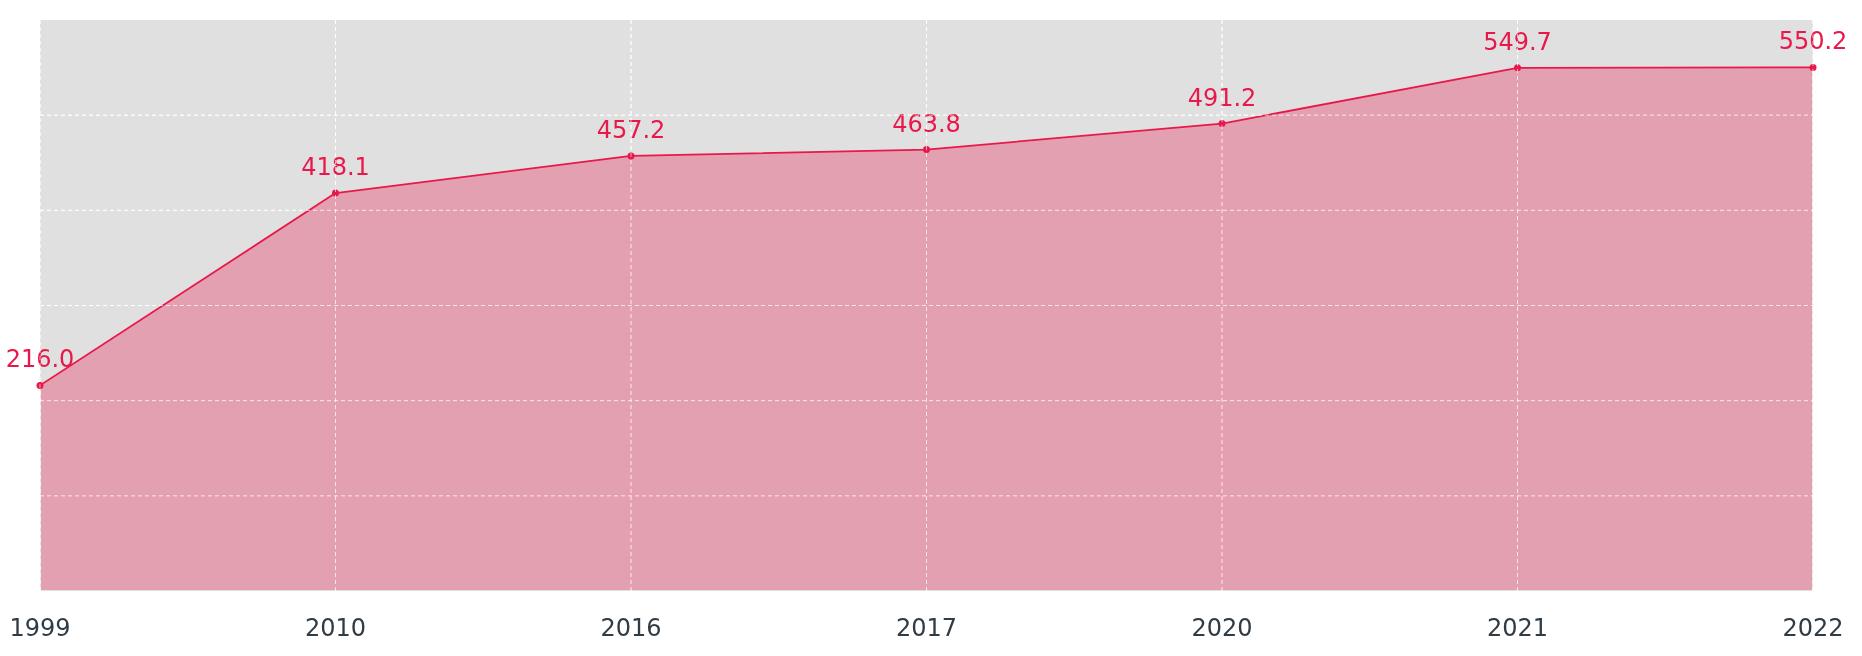 The width and height of the screenshot is (1862, 656). Describe the element at coordinates (1813, 41) in the screenshot. I see `data-label: 550.2` at that location.